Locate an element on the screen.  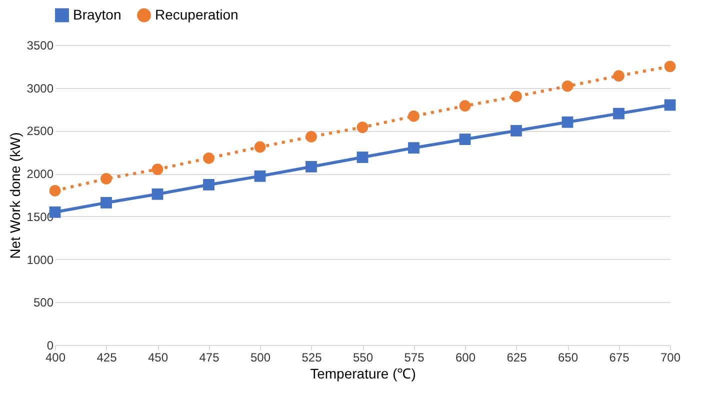
x-tick-label: 625 is located at coordinates (517, 357).